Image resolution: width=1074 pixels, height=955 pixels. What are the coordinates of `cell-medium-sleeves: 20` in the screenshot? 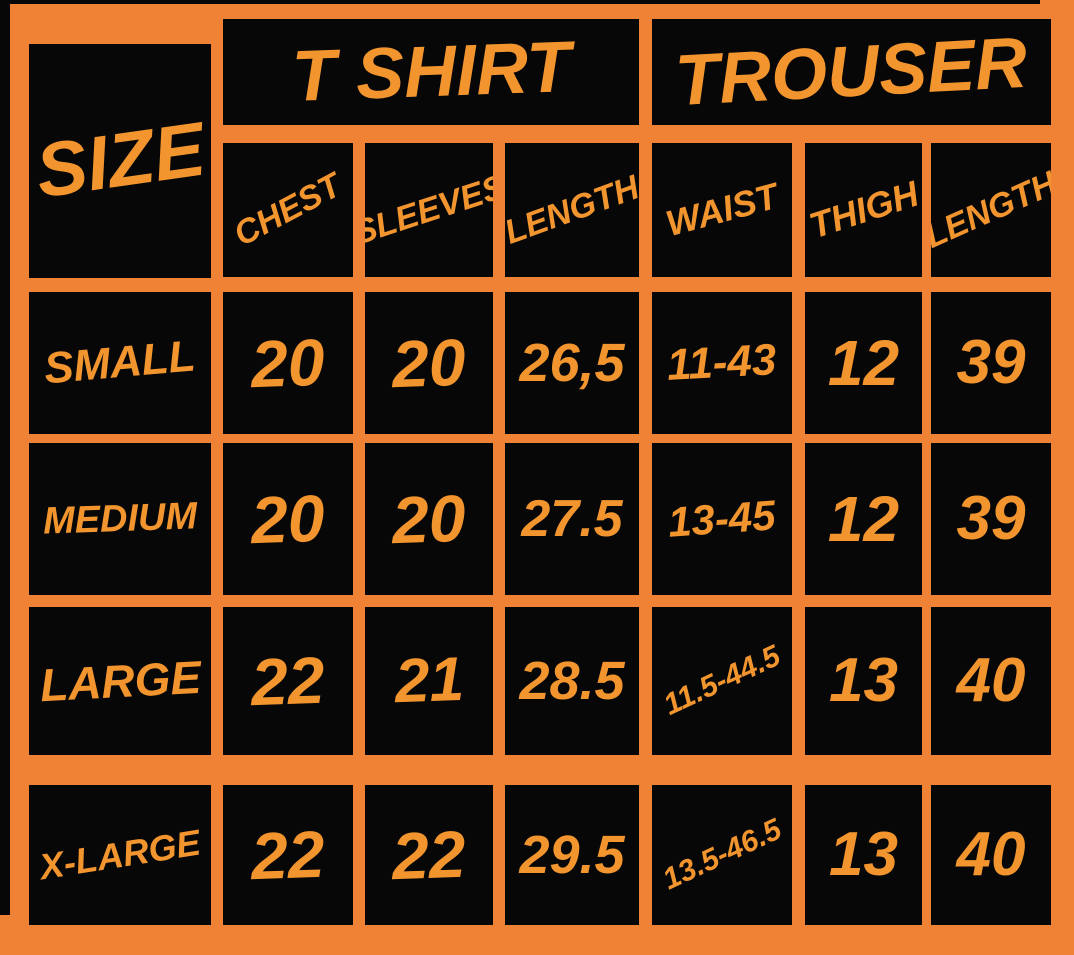 It's located at (429, 519).